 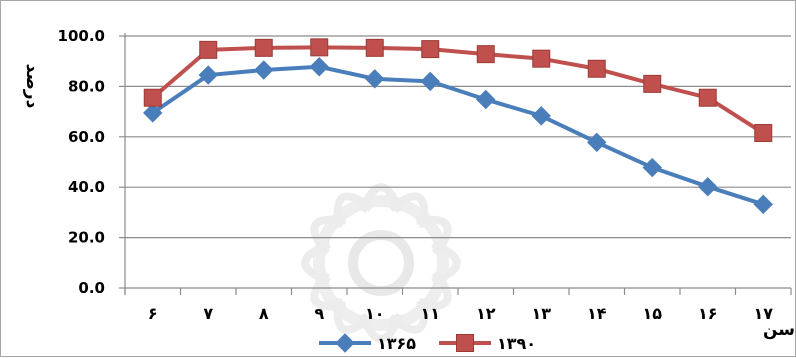 I want to click on y-tick-label: 20.0, so click(x=86, y=238).